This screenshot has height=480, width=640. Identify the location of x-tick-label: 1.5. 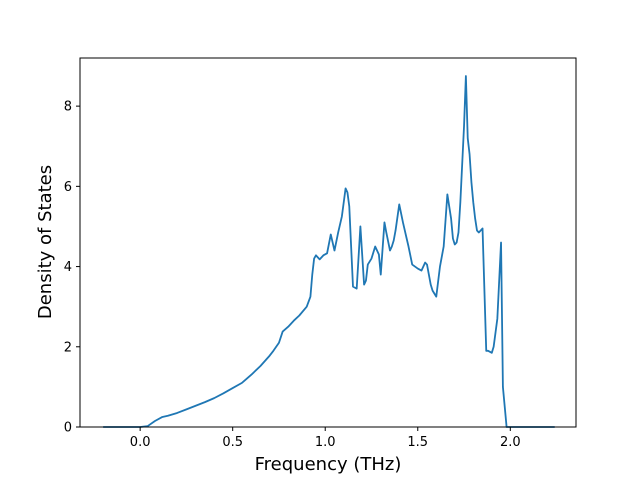
(417, 442).